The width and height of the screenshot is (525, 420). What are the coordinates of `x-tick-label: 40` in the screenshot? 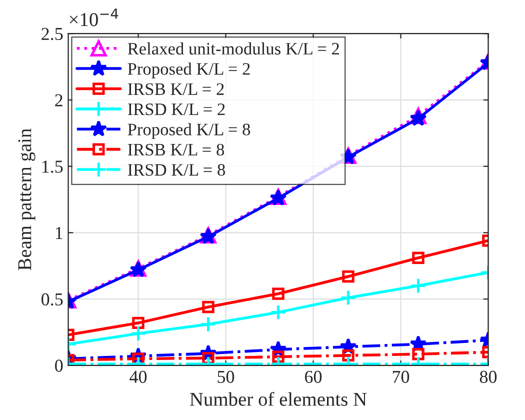 It's located at (138, 376).